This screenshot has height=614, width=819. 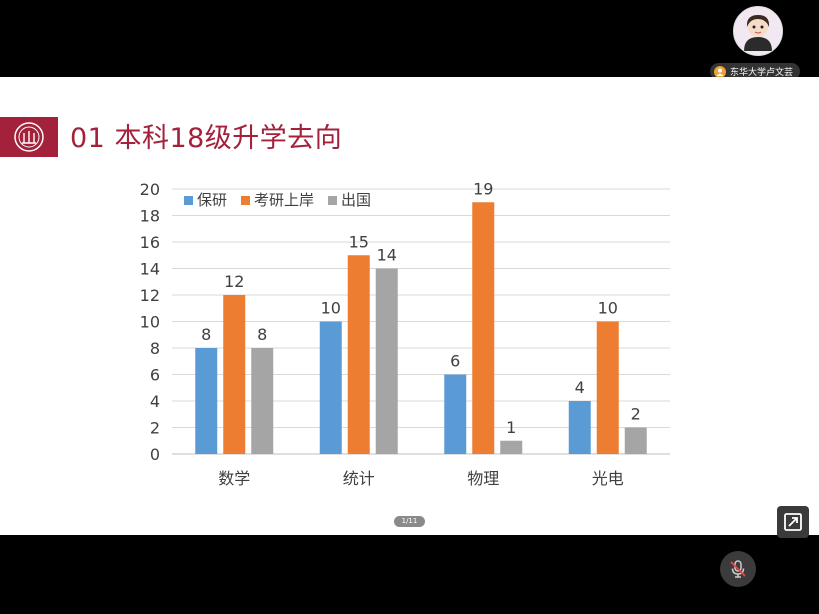 I want to click on data-label: 19, so click(x=483, y=188).